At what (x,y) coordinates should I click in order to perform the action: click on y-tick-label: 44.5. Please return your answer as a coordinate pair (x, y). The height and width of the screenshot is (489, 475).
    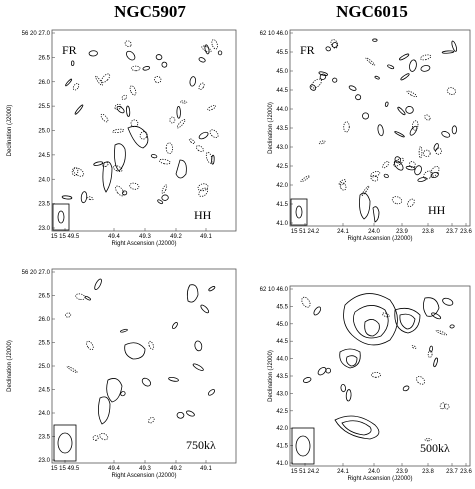
    Looking at the image, I should click on (282, 91).